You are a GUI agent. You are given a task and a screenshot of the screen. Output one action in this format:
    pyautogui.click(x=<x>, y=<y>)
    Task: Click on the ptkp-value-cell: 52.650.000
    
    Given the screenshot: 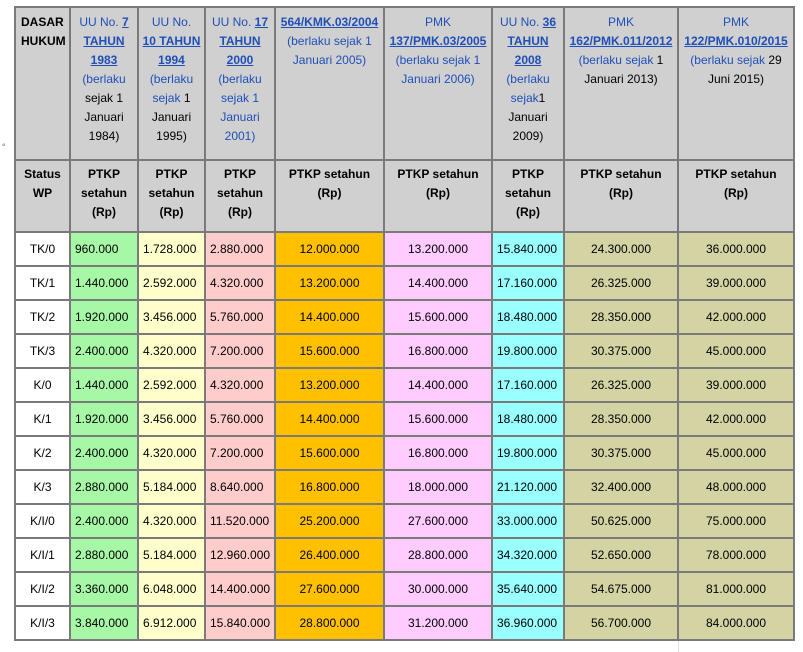 What is the action you would take?
    pyautogui.click(x=621, y=555)
    